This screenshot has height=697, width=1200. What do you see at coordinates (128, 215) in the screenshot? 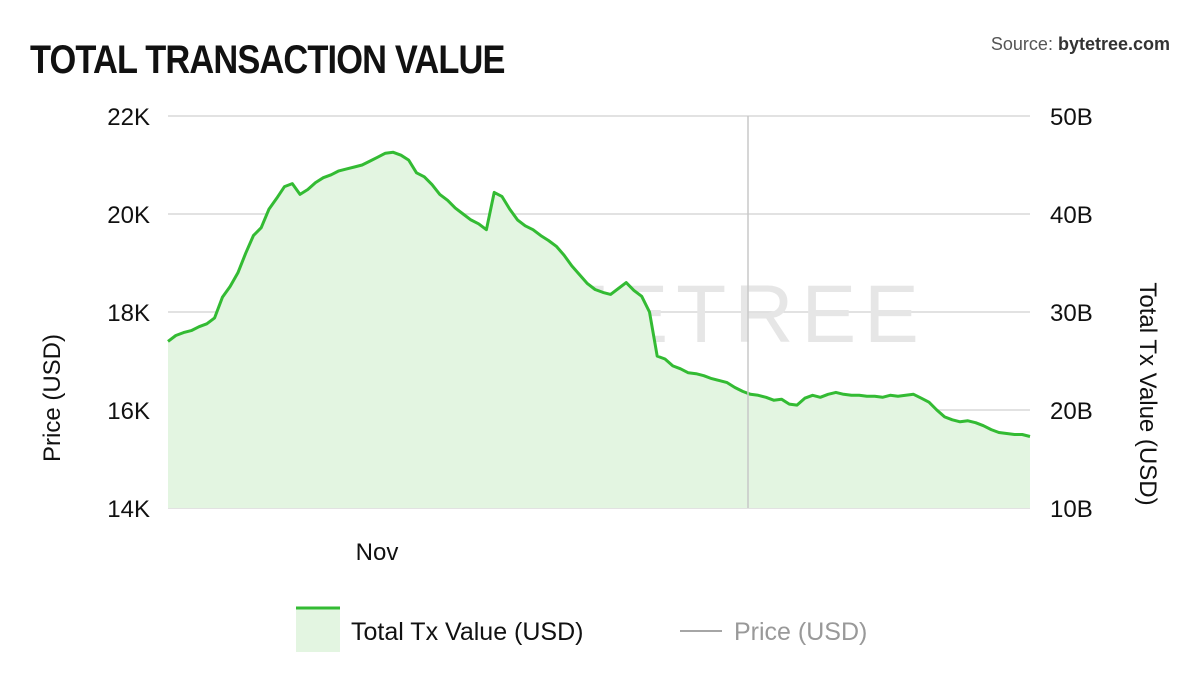
I see `y-left-tick-label: 20K` at bounding box center [128, 215].